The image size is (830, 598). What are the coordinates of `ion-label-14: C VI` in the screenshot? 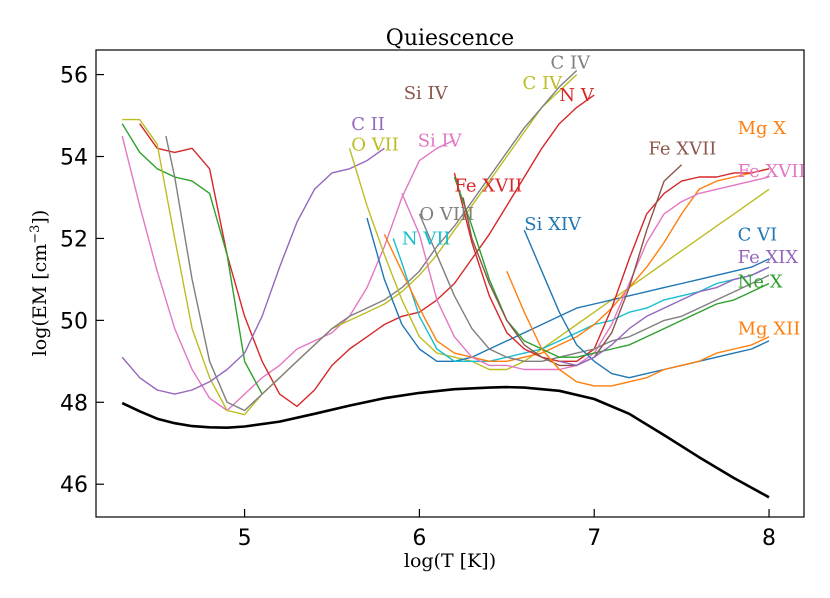 It's located at (758, 235).